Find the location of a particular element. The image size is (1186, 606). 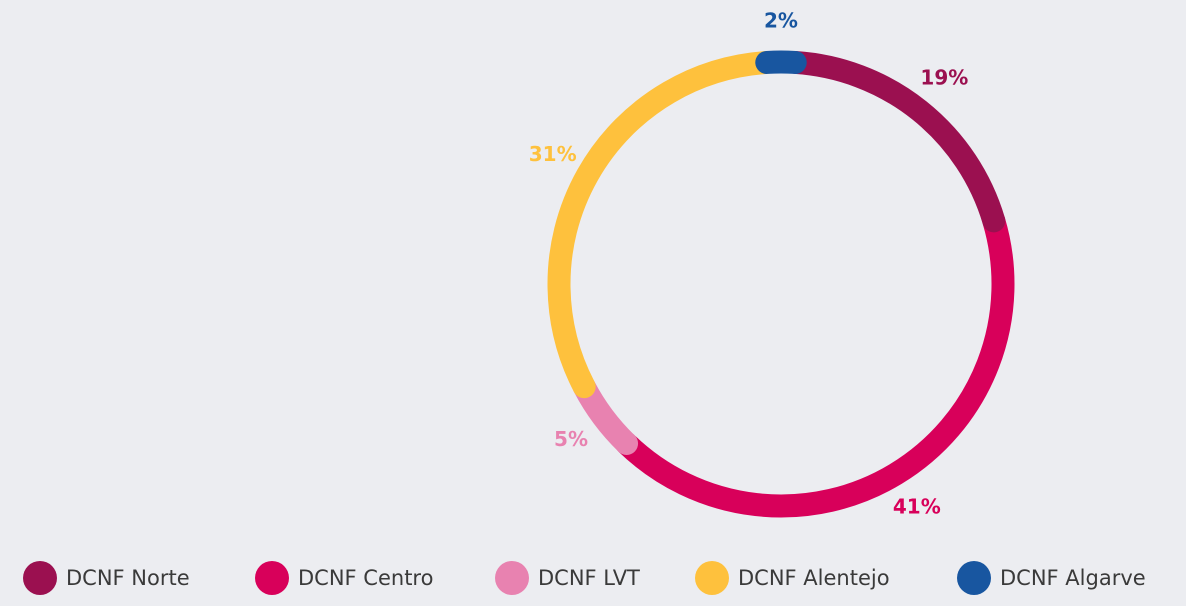

data-label: 41% is located at coordinates (917, 507).